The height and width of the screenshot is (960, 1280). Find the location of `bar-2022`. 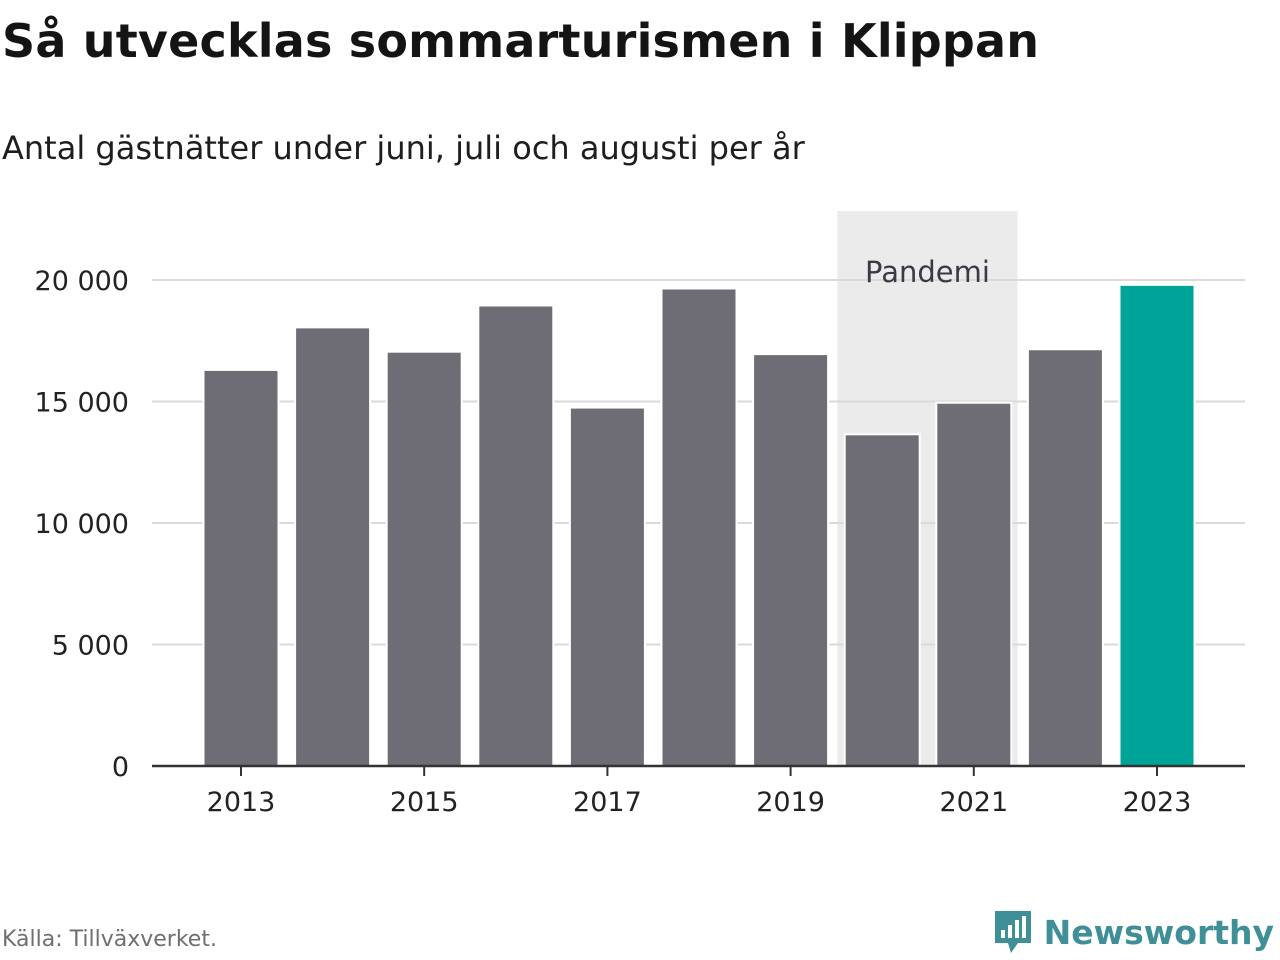

bar-2022 is located at coordinates (1065, 557).